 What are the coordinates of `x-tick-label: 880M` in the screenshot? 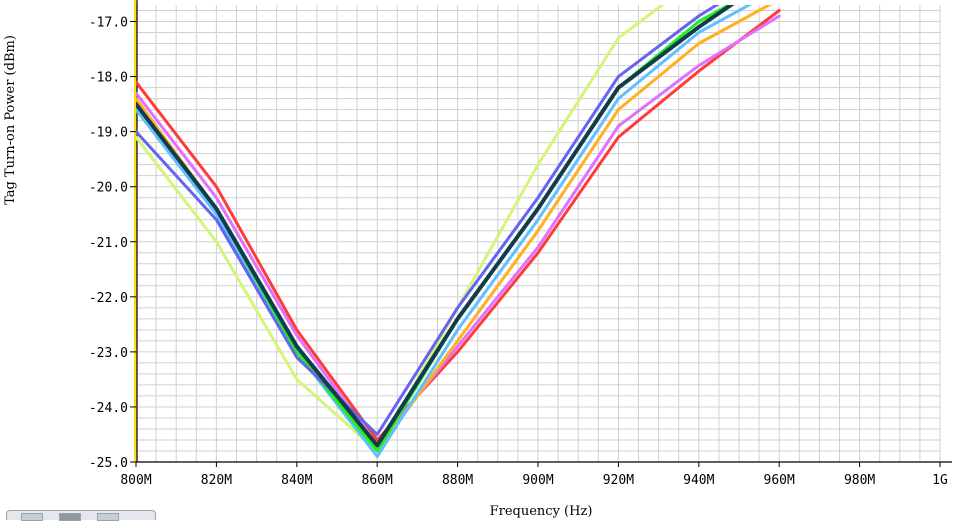 It's located at (457, 480).